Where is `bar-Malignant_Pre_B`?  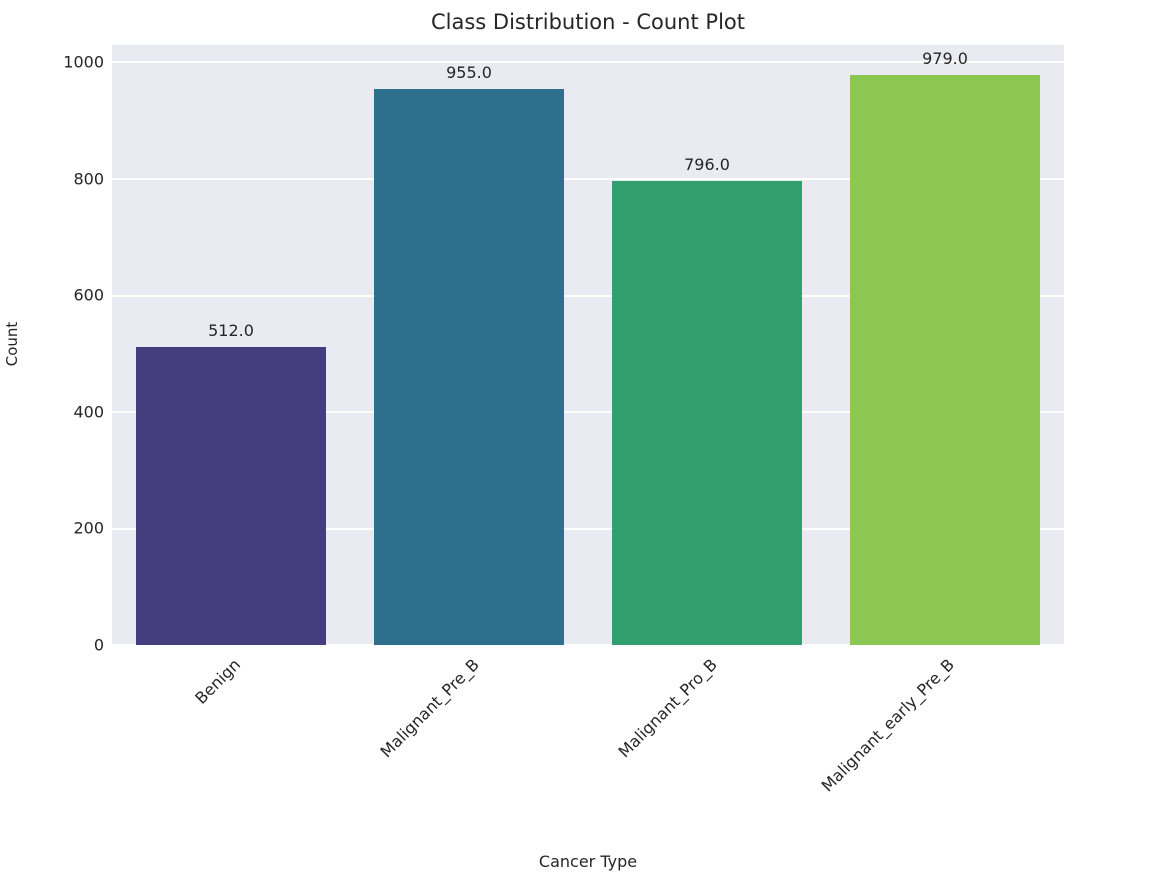 bar-Malignant_Pre_B is located at coordinates (469, 366).